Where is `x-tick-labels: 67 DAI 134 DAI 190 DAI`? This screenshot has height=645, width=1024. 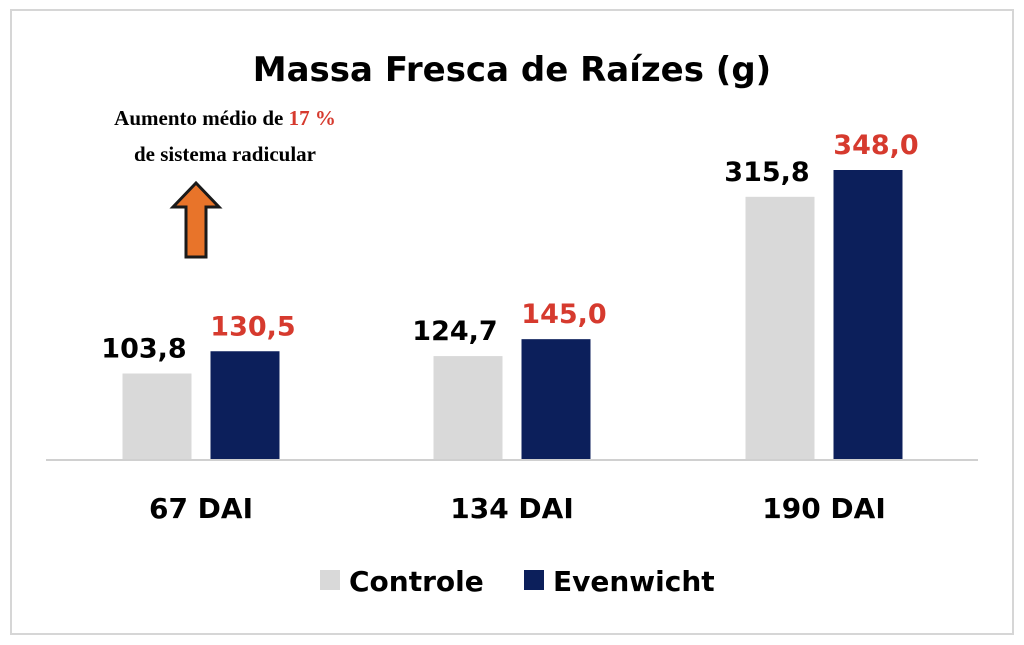 x-tick-labels: 67 DAI 134 DAI 190 DAI is located at coordinates (517, 508).